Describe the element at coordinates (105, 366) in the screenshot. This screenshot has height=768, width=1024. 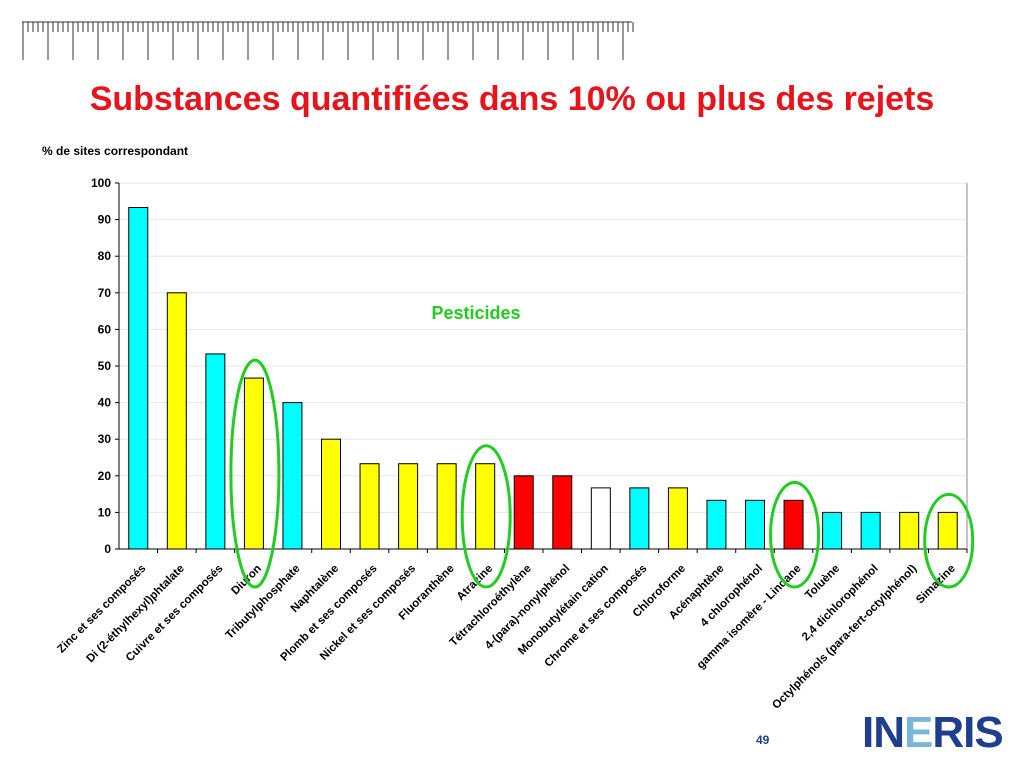
I see `y-tick-label: 50` at that location.